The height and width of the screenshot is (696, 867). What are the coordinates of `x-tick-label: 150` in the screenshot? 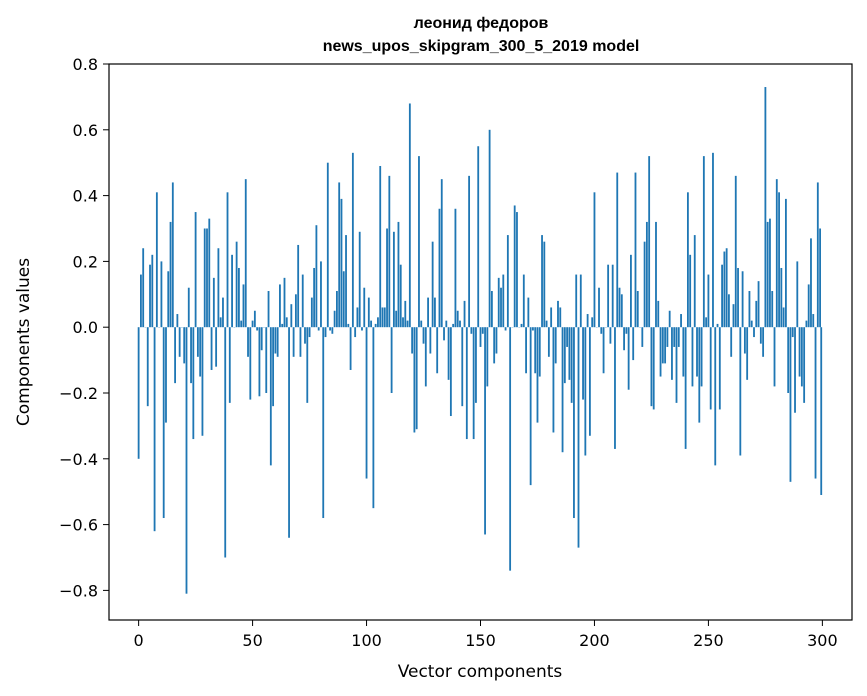 It's located at (480, 640).